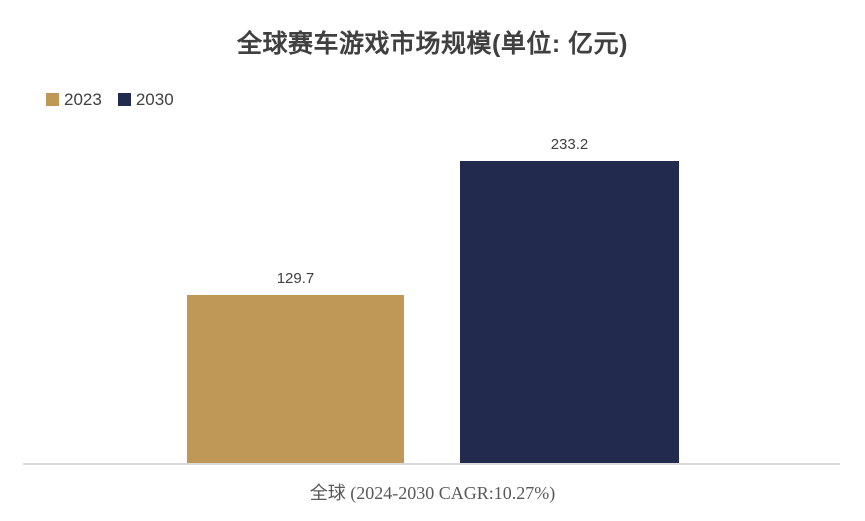 The height and width of the screenshot is (521, 865). What do you see at coordinates (569, 144) in the screenshot?
I see `bar-value-label-2030: 233.2` at bounding box center [569, 144].